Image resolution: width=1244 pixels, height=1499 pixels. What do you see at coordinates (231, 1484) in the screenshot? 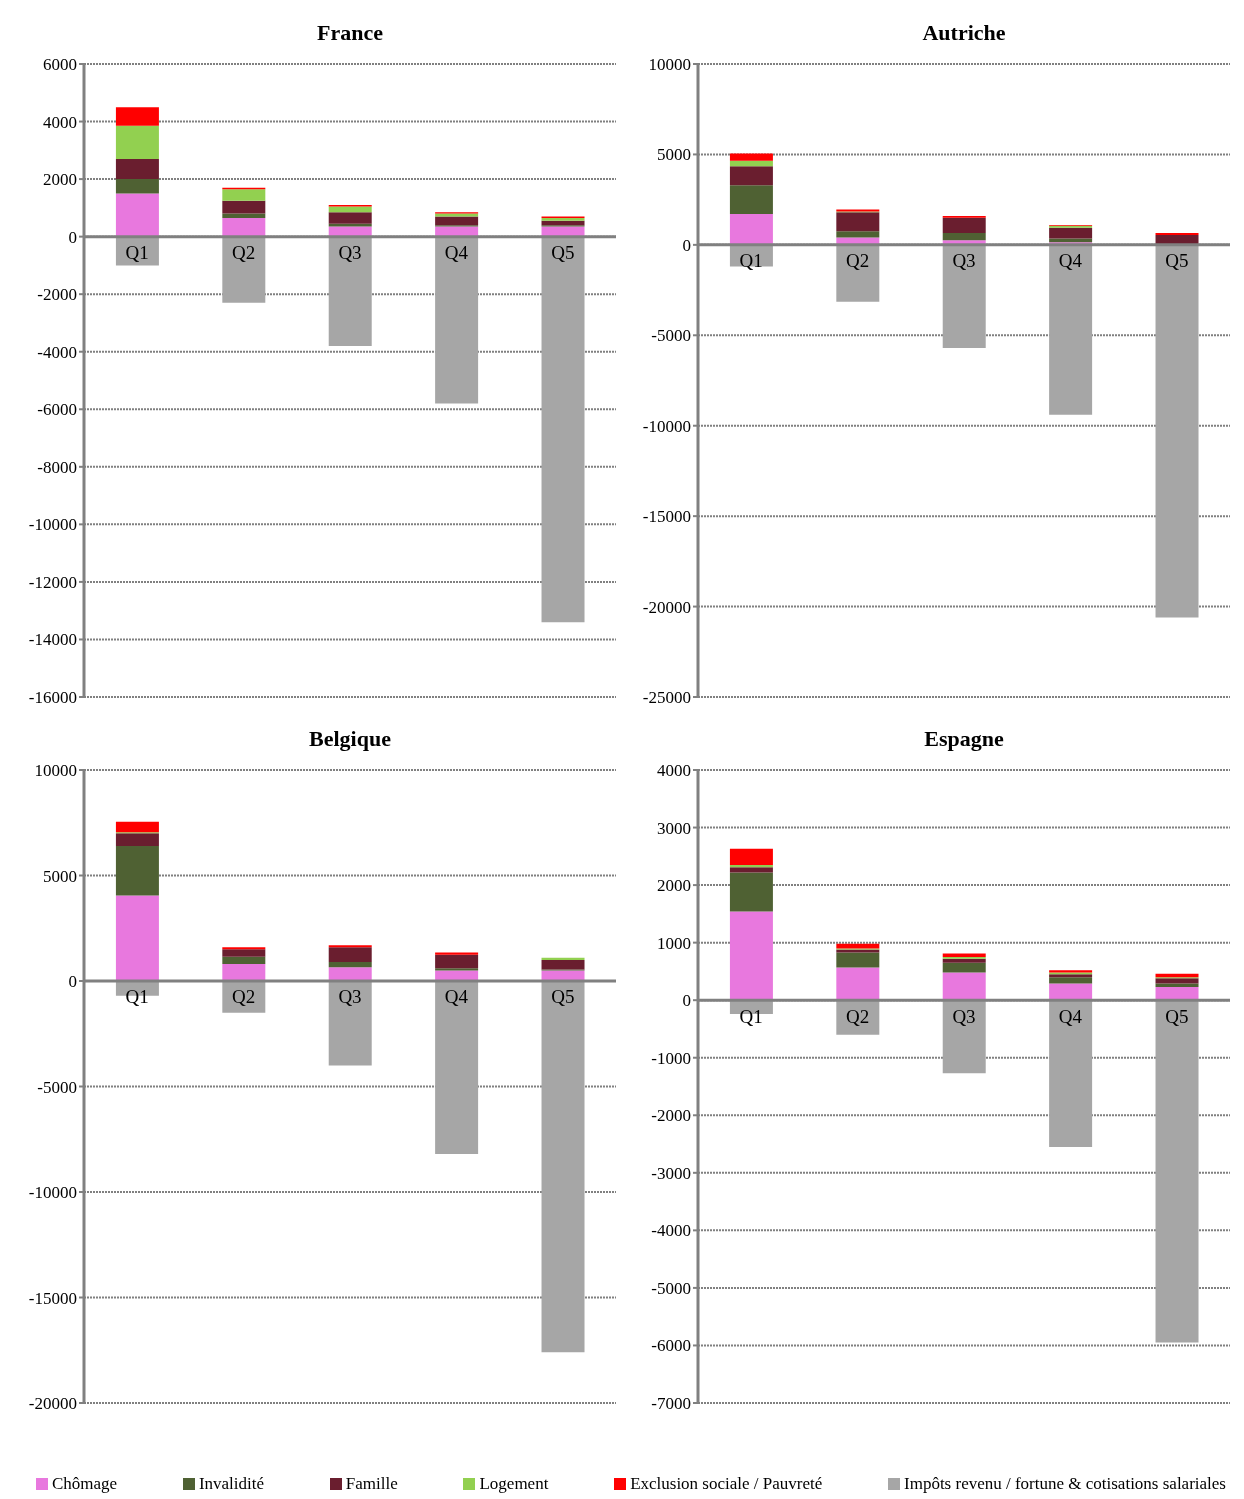
I see `legend-label: Invalidité` at bounding box center [231, 1484].